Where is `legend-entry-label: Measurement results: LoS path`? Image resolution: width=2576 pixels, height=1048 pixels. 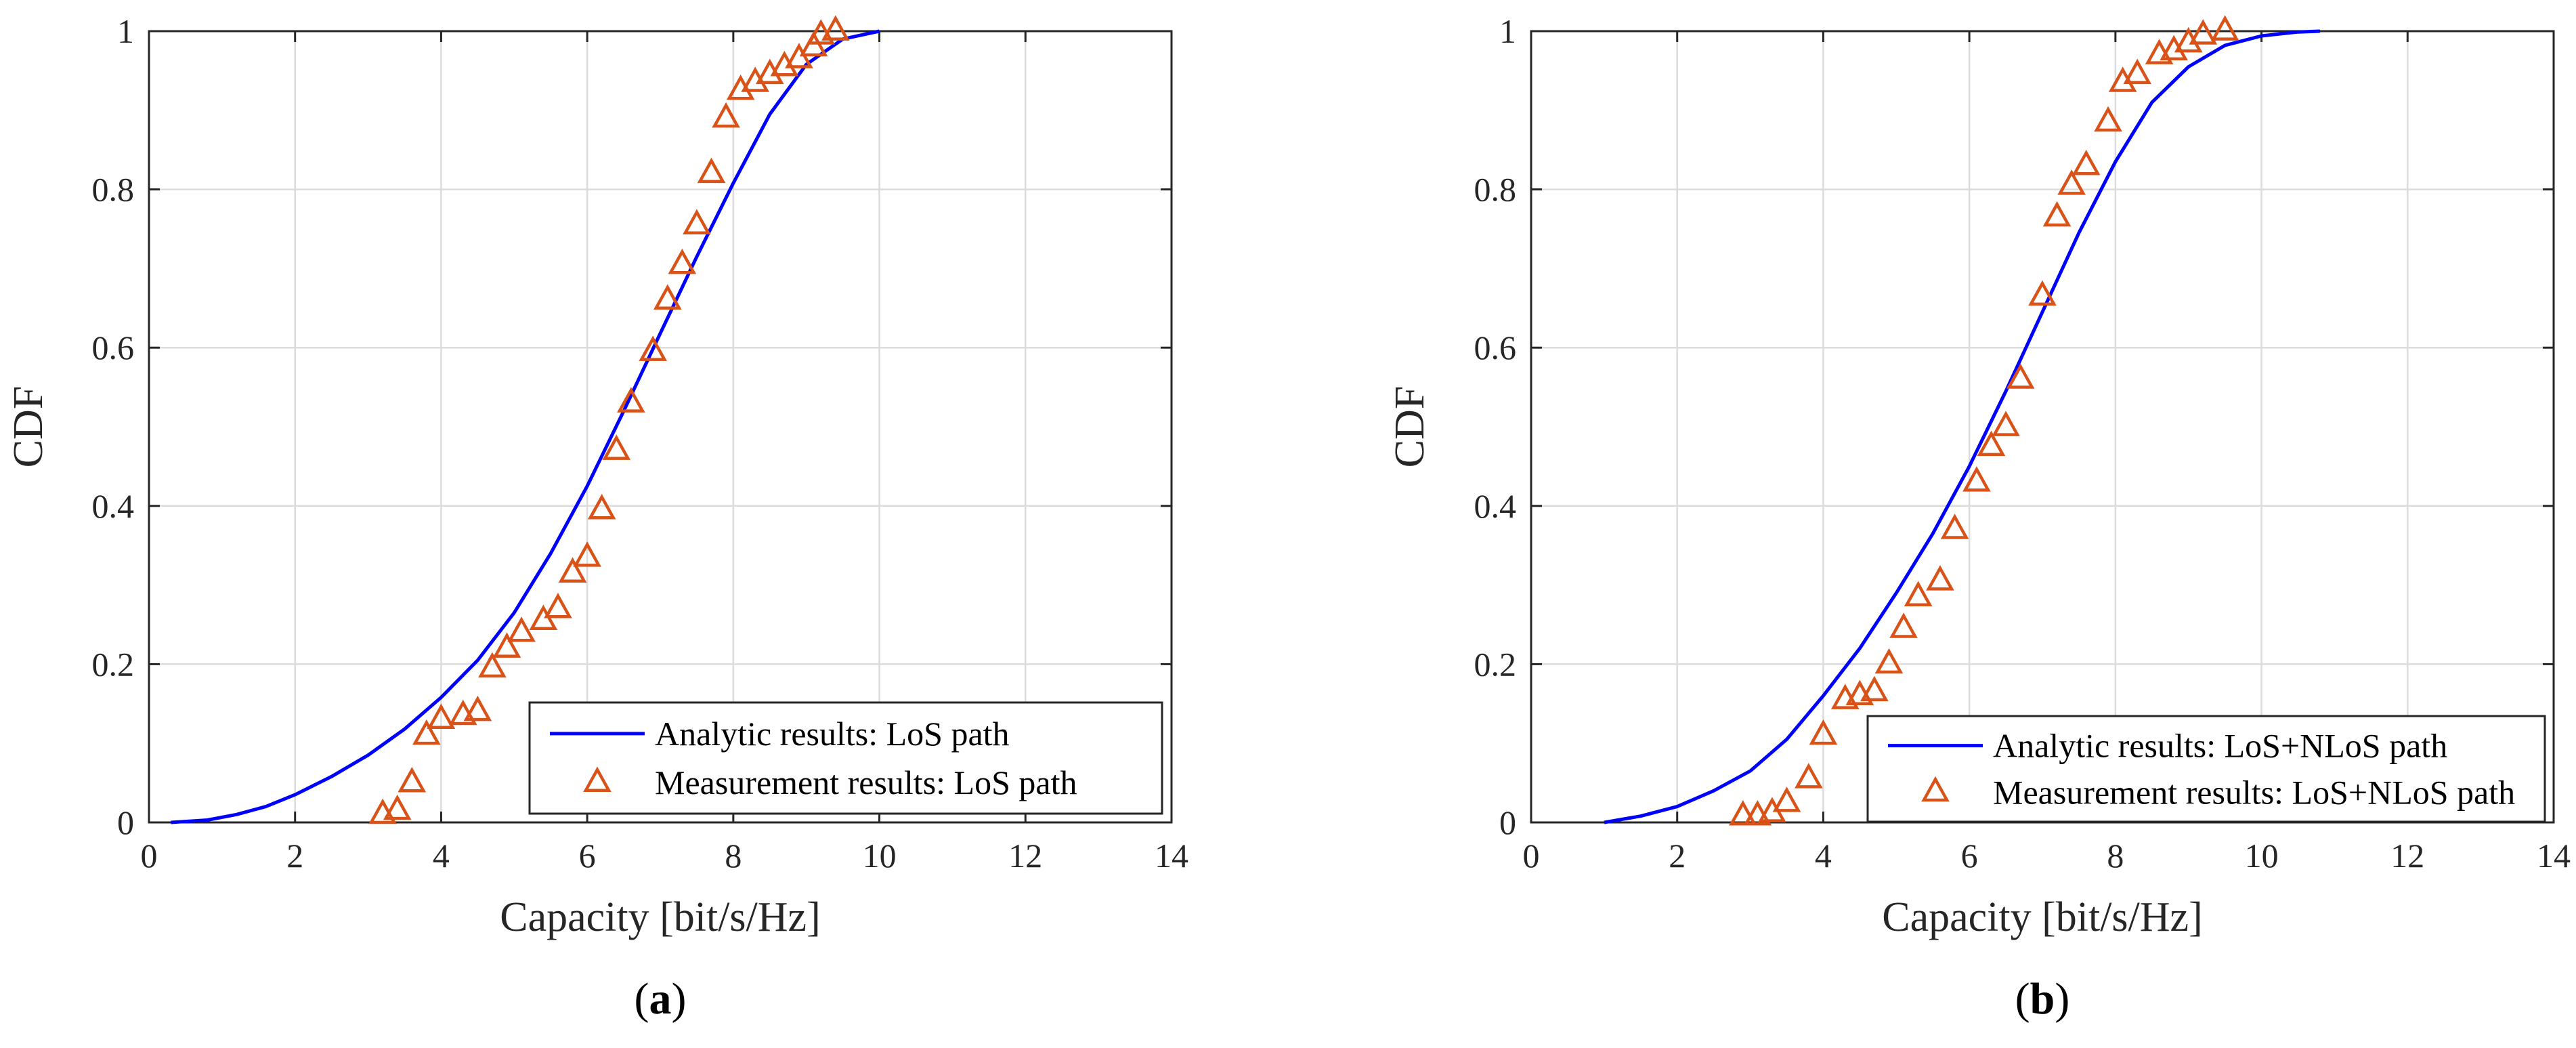 legend-entry-label: Measurement results: LoS path is located at coordinates (866, 782).